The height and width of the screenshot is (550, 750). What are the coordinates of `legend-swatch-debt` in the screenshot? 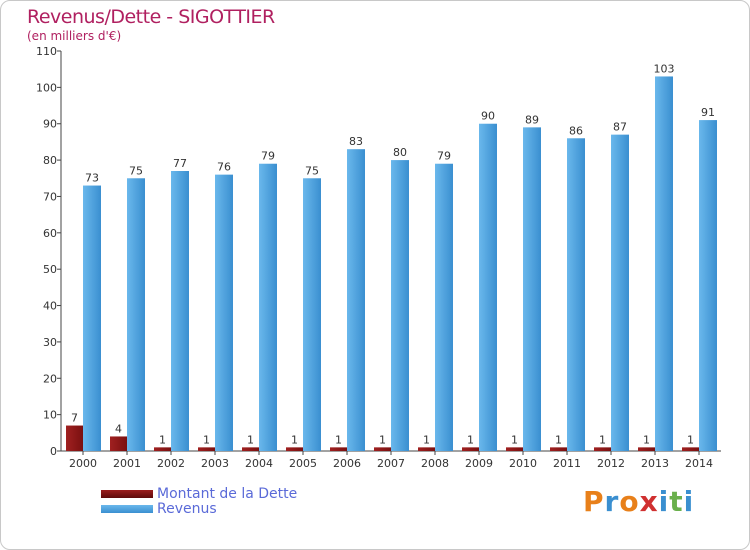 It's located at (127, 494).